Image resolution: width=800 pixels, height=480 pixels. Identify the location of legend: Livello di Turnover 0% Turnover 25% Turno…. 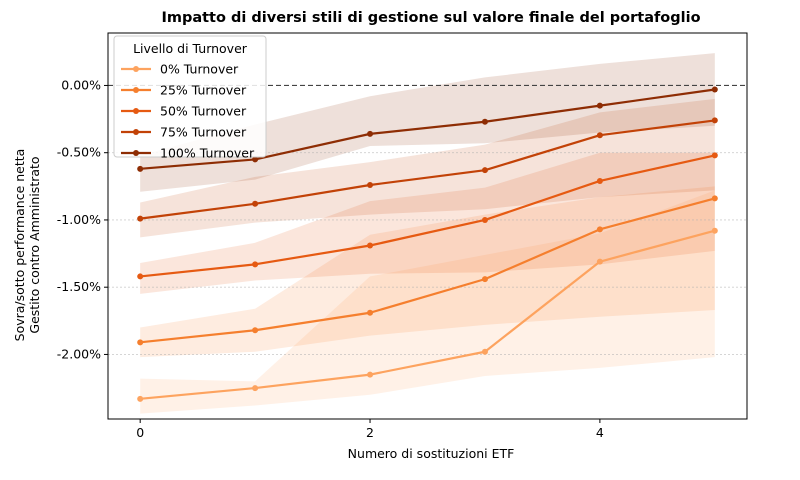
(190, 98).